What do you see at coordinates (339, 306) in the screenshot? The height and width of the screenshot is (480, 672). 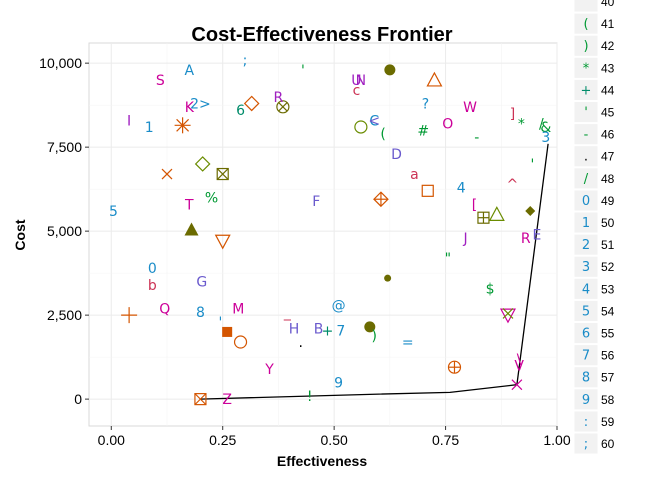 I see `glyph-point: @` at bounding box center [339, 306].